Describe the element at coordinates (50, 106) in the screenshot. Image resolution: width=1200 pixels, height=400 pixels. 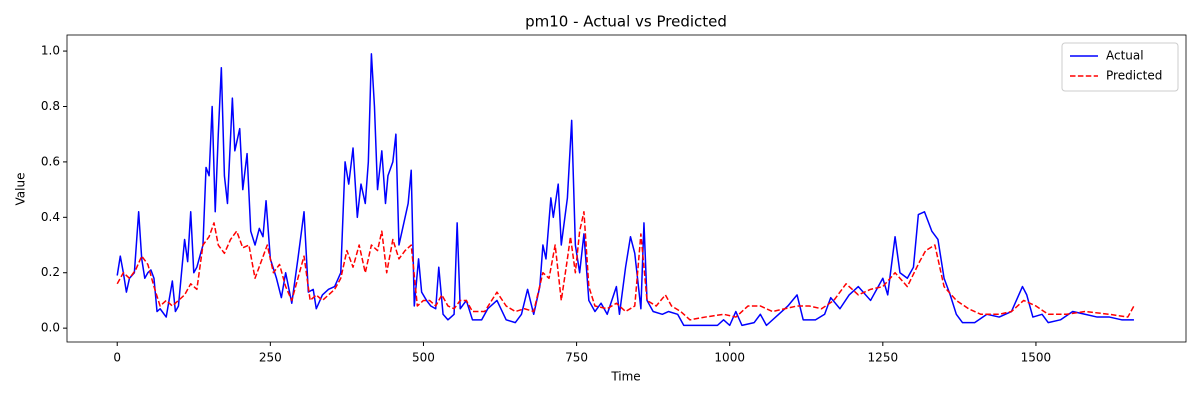
I see `y-tick-label: 0.8` at that location.